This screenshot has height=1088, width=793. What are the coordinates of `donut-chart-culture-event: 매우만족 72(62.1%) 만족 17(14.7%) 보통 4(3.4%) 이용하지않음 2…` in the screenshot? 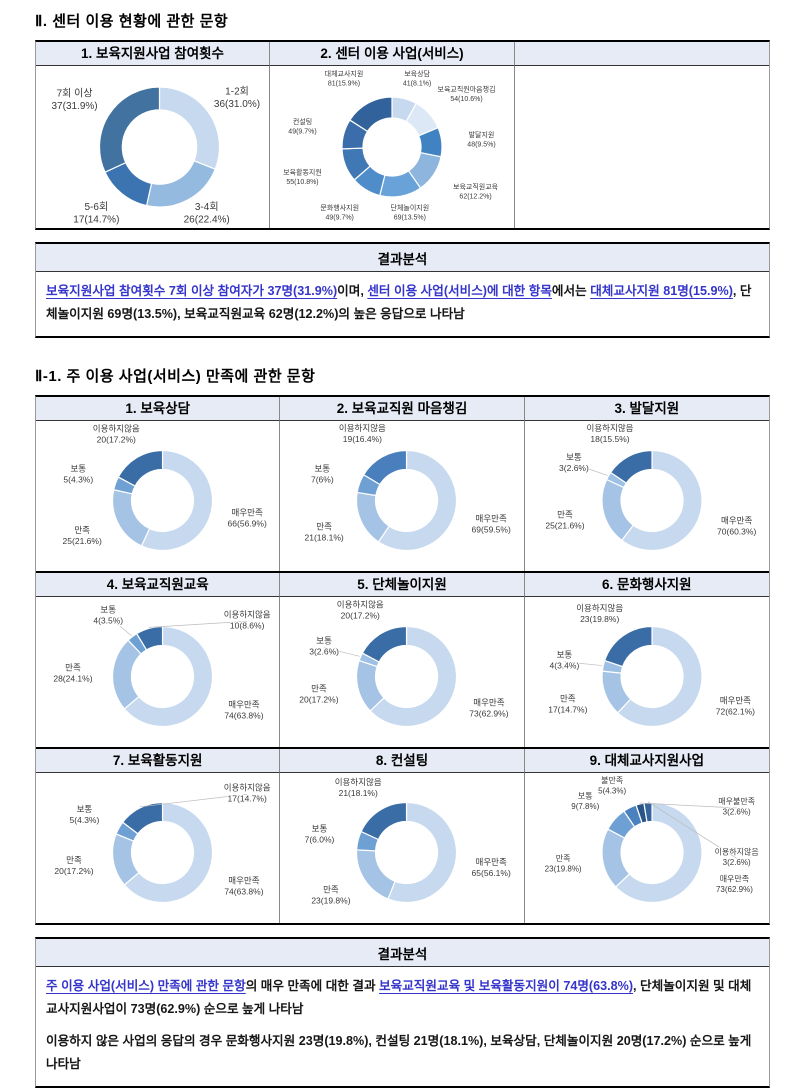 It's located at (647, 672).